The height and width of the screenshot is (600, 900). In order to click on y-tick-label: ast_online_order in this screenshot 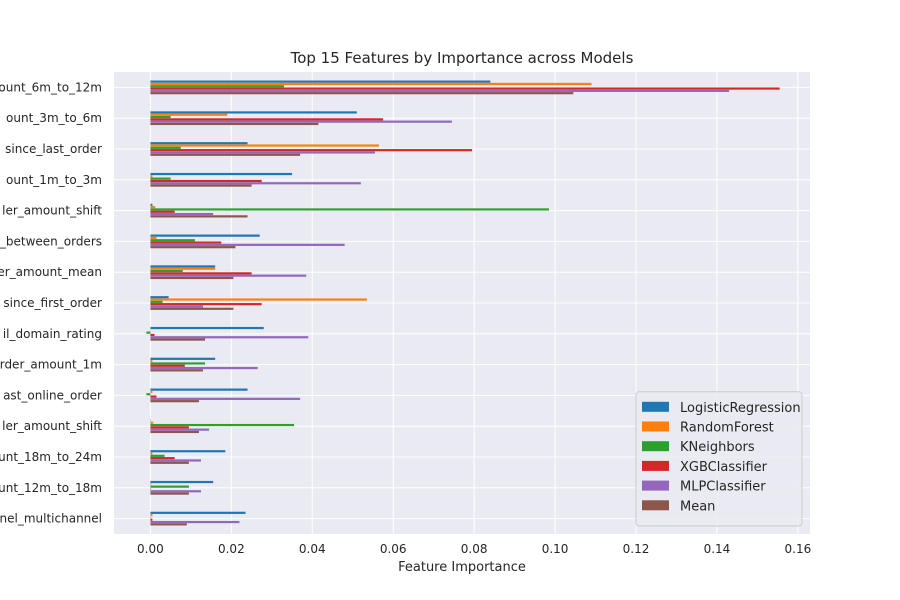, I will do `click(52, 395)`.